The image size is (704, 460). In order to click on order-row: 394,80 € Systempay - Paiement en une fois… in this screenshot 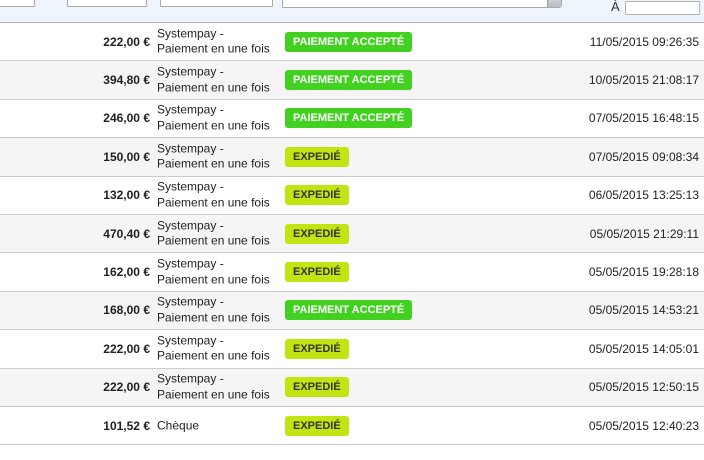, I will do `click(352, 80)`.